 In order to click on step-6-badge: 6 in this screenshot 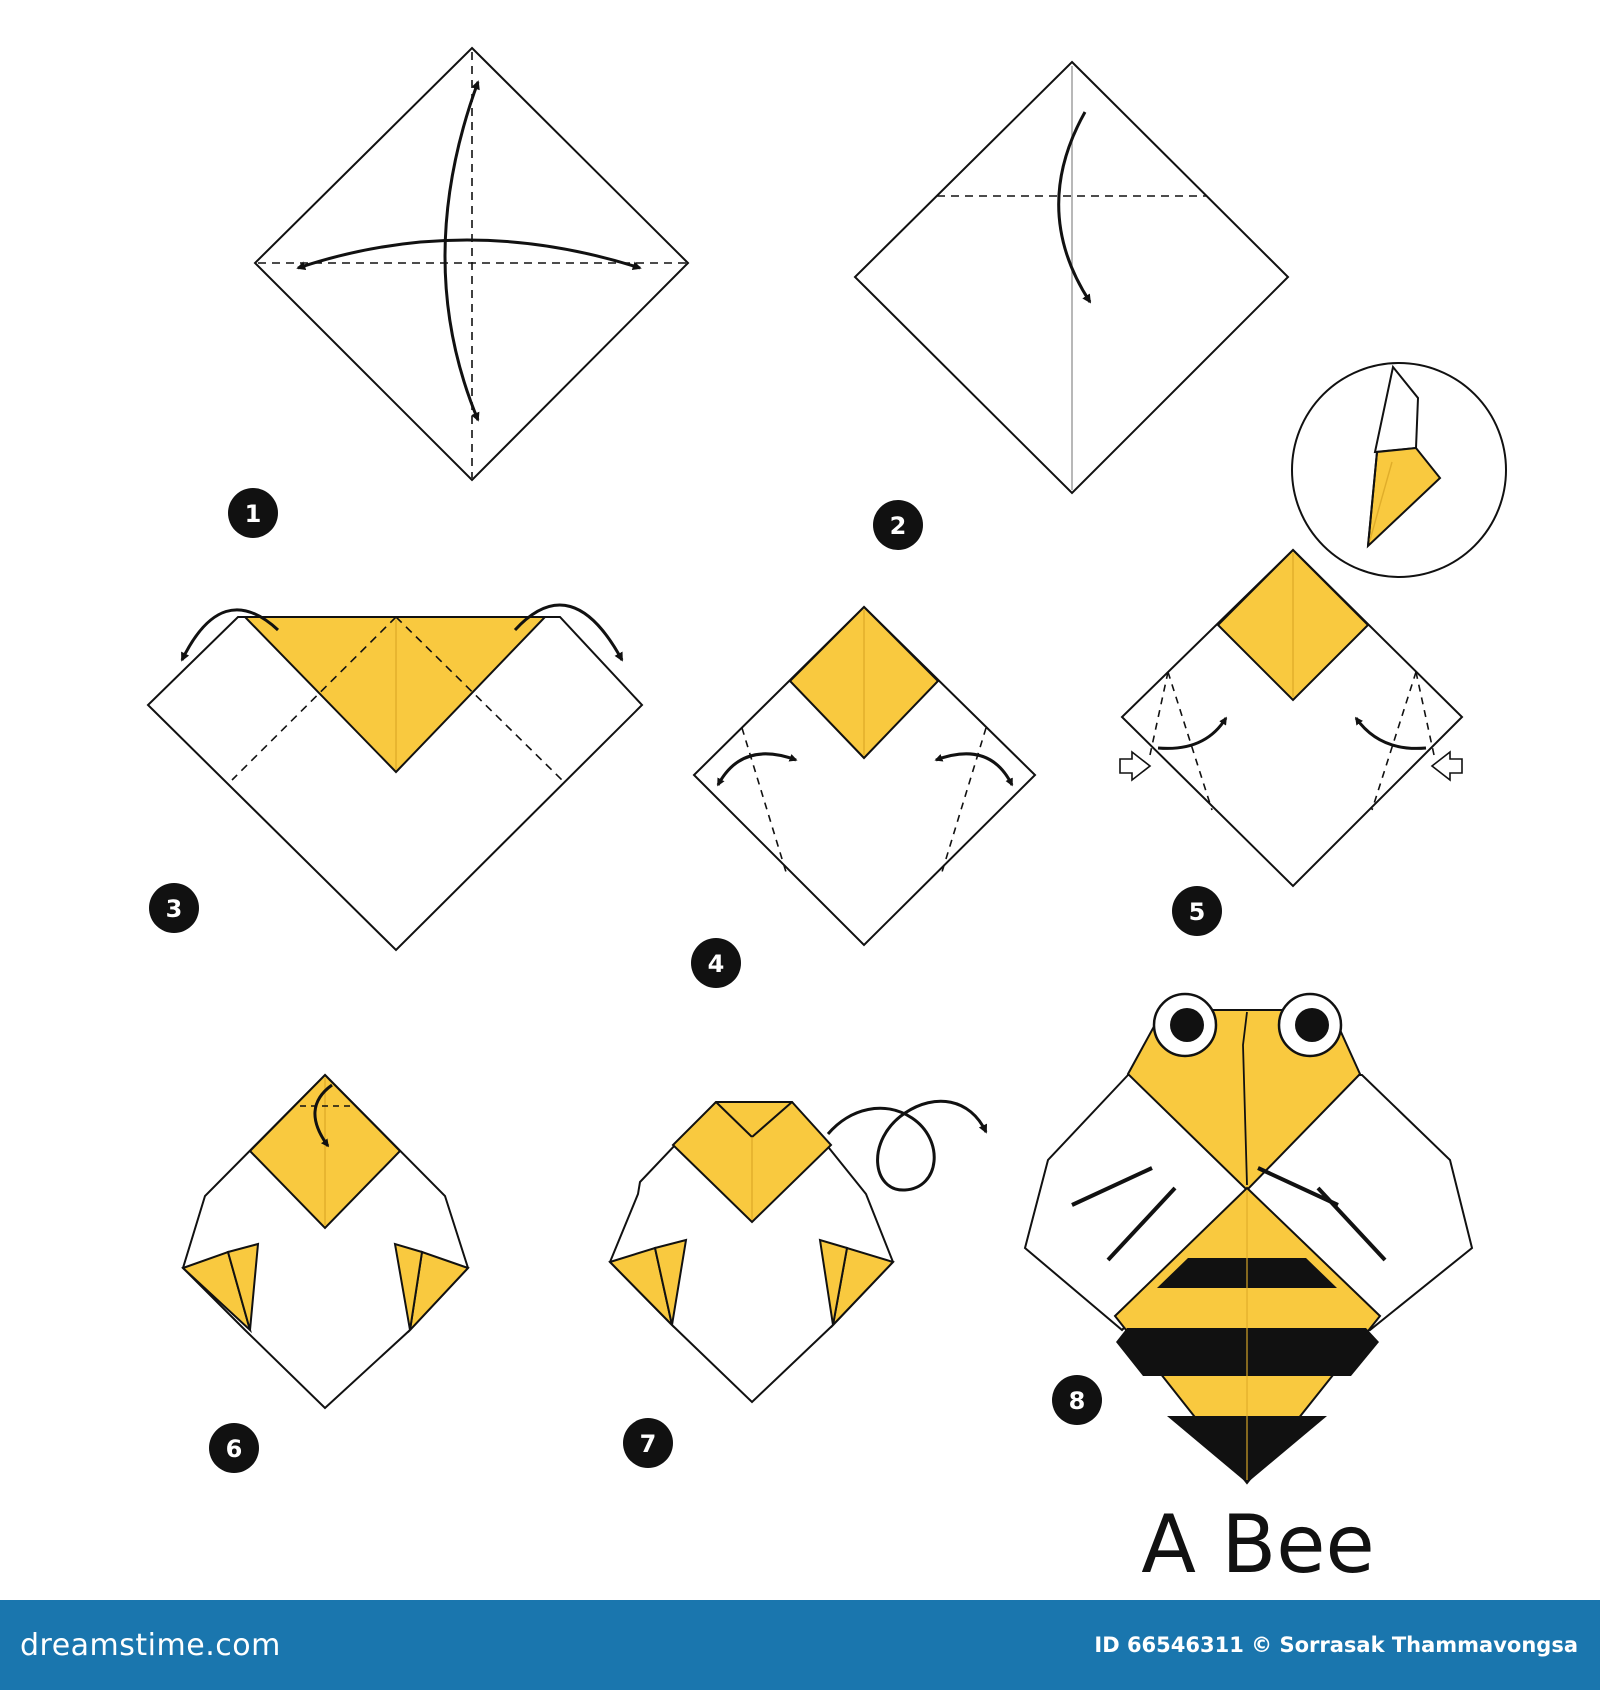, I will do `click(234, 1448)`.